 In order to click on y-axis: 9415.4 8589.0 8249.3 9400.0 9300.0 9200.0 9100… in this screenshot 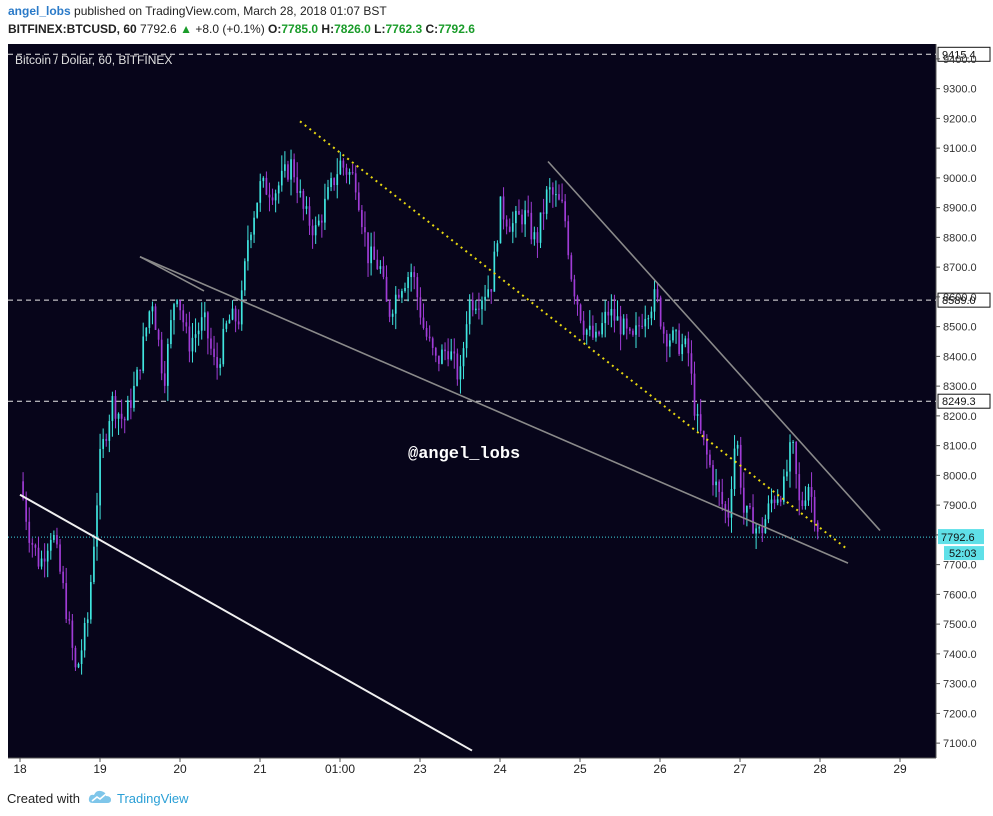, I will do `click(963, 398)`.